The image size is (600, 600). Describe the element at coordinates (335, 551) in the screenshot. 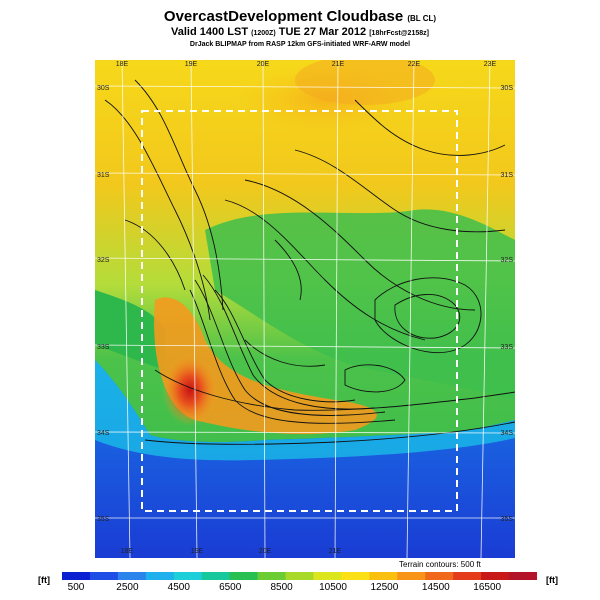

I see `lon-label-bottom: 21E` at that location.